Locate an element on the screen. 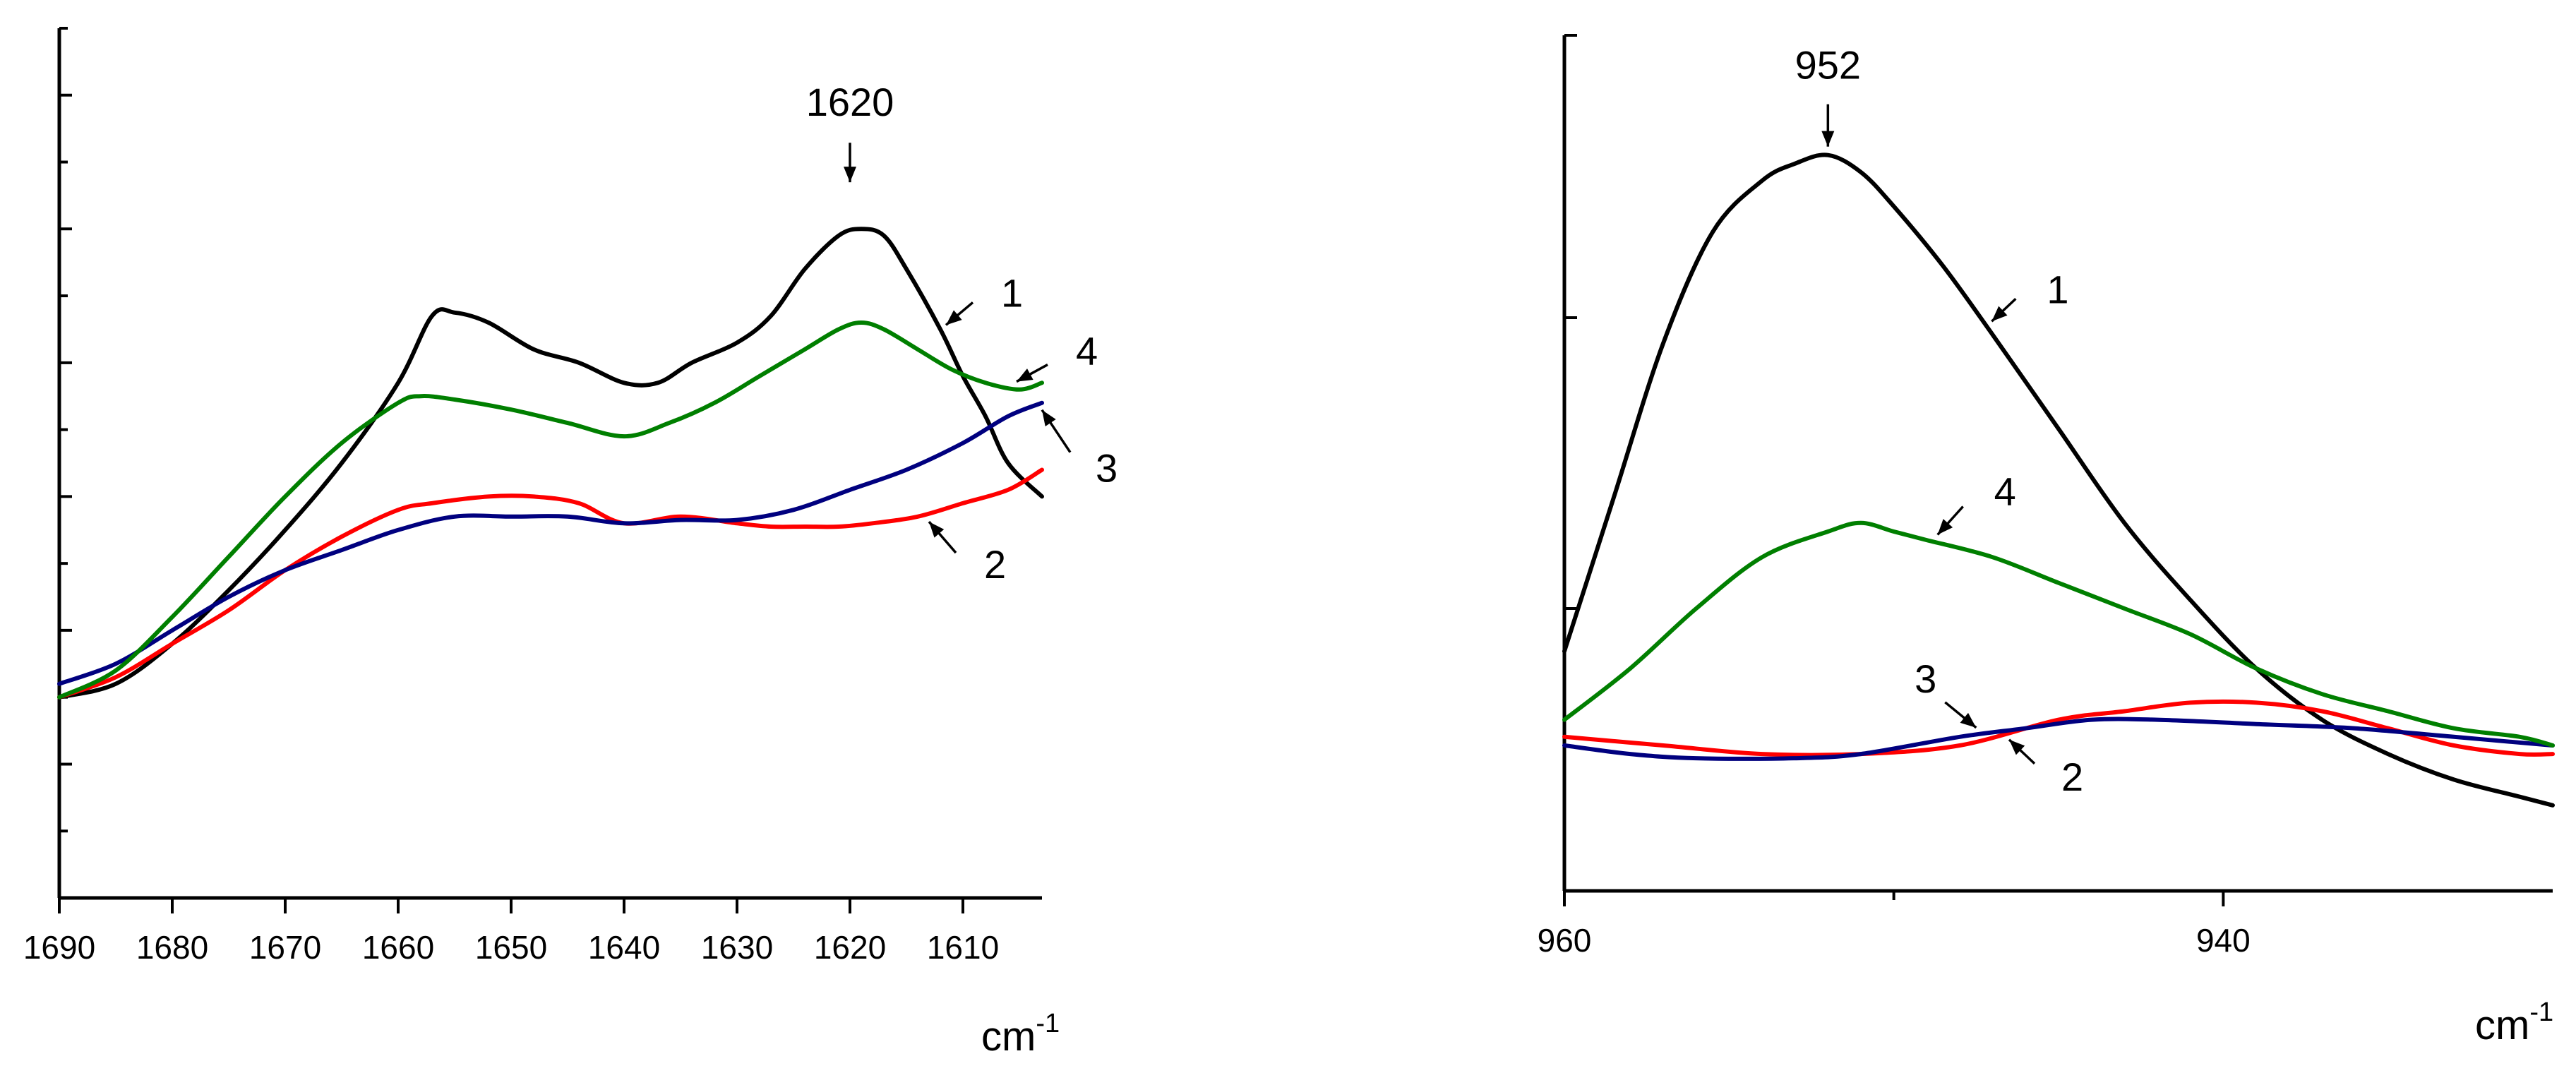  x-tick-label: 1640 is located at coordinates (624, 947).